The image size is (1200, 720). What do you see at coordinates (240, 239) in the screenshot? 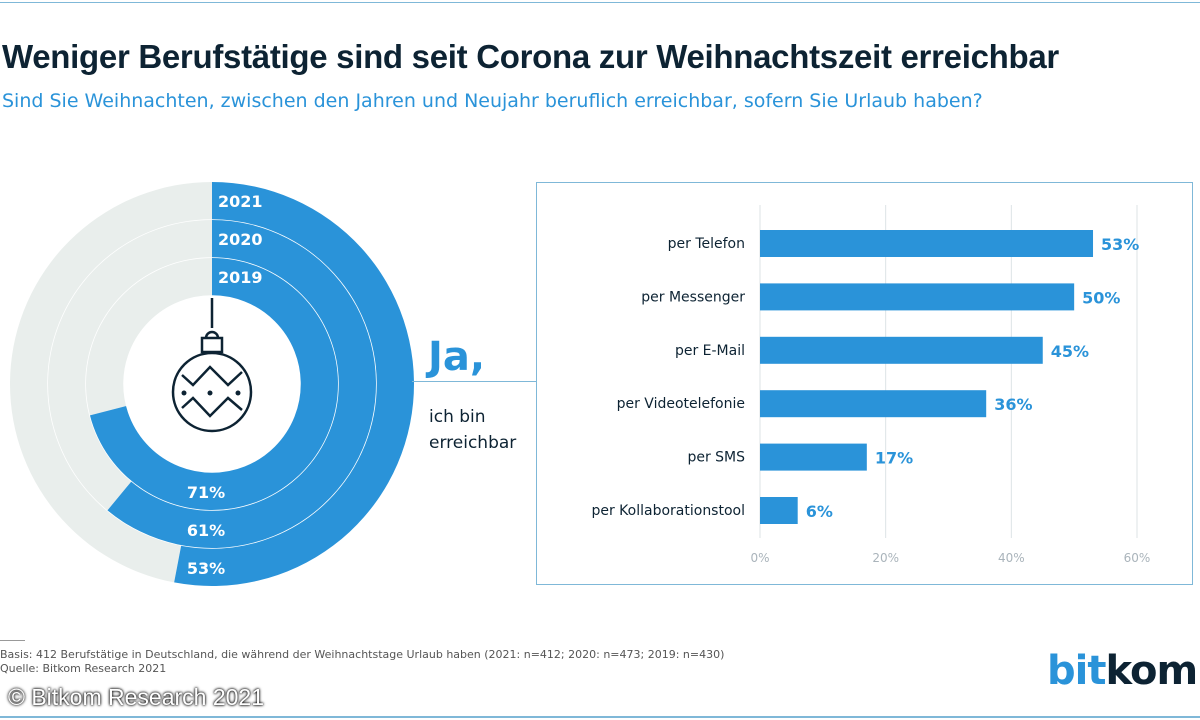
I see `year-label: 2020` at bounding box center [240, 239].